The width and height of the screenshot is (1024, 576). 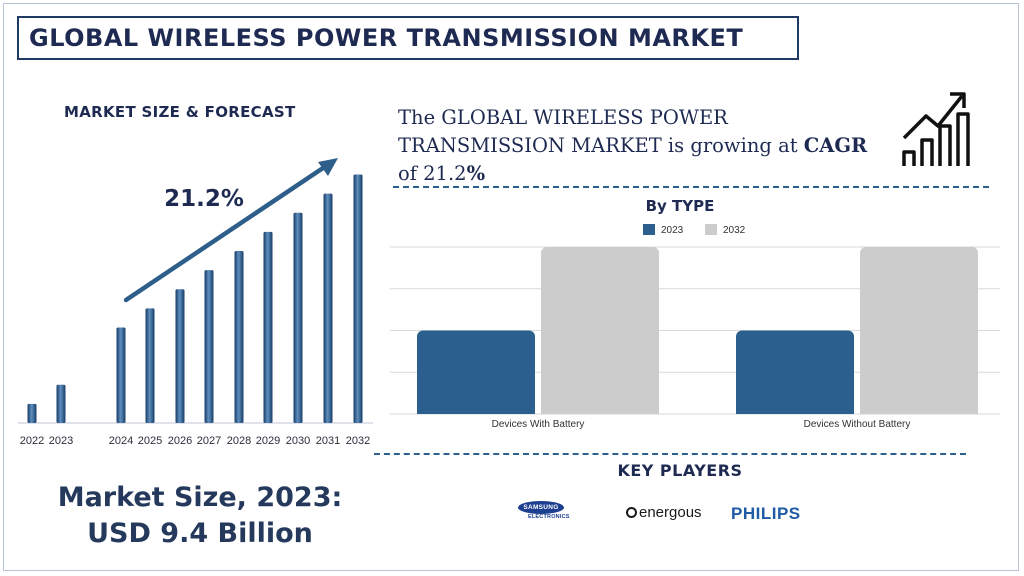 I want to click on energous-logo: energous, so click(x=664, y=512).